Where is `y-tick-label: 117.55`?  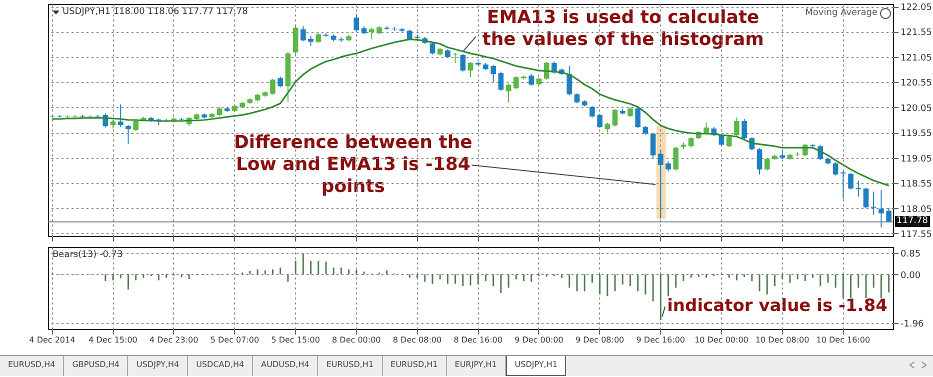 y-tick-label: 117.55 is located at coordinates (916, 235).